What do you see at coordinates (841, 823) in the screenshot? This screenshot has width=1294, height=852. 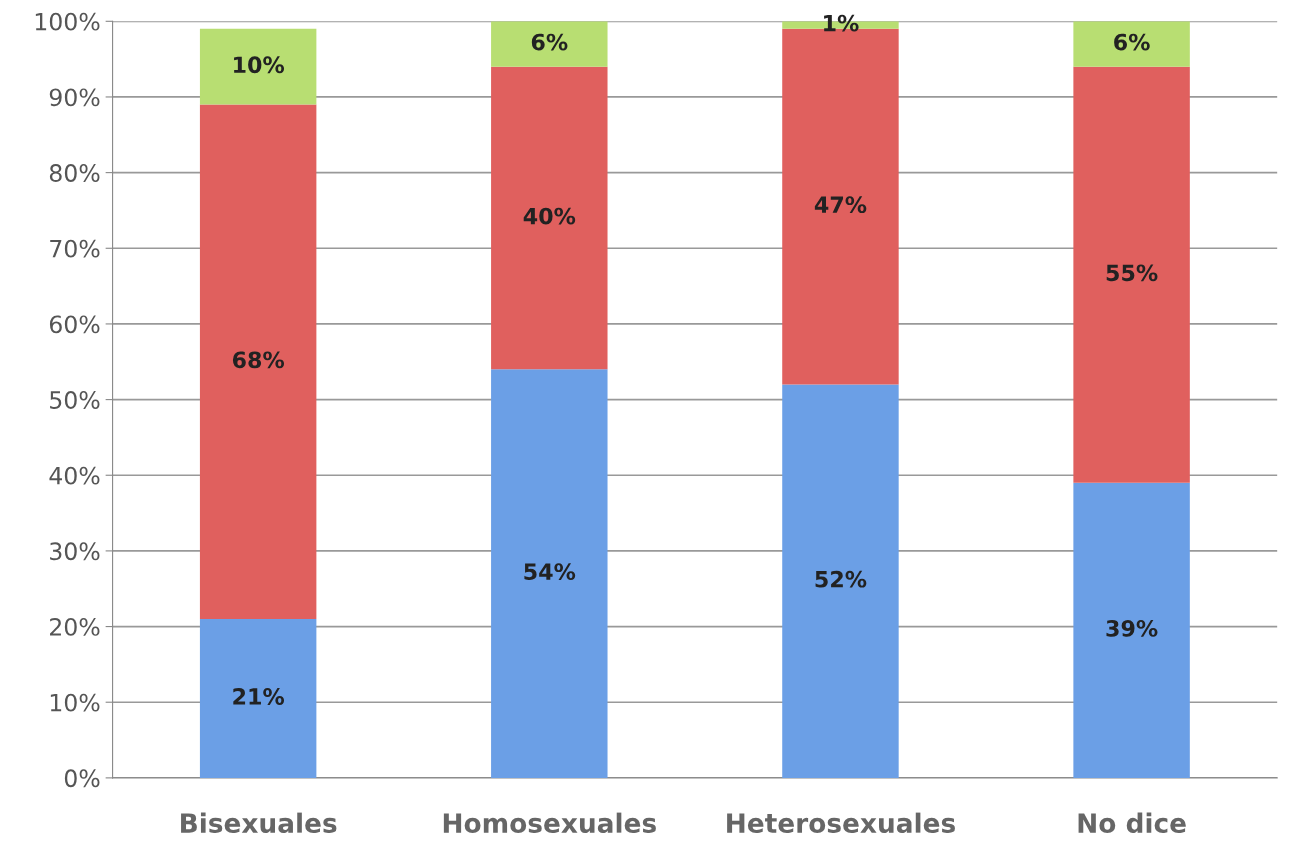 I see `x-tick-label: Heterosexuales` at bounding box center [841, 823].